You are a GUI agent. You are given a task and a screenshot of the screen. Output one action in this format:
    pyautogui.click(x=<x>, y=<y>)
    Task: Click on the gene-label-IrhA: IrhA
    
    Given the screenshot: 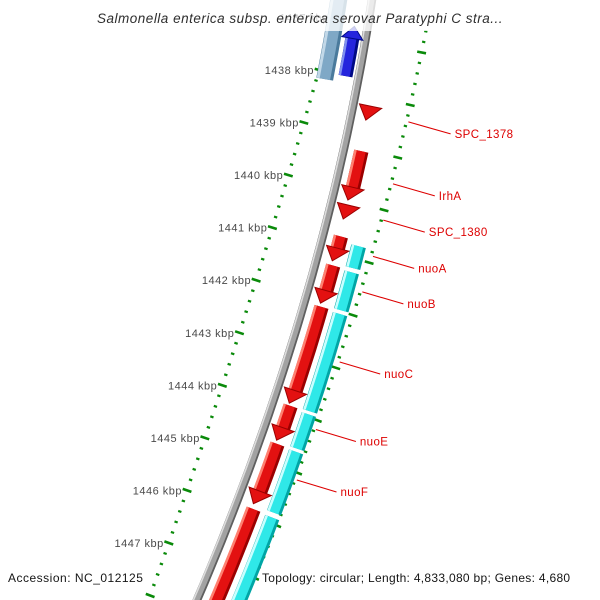 What is the action you would take?
    pyautogui.click(x=450, y=197)
    